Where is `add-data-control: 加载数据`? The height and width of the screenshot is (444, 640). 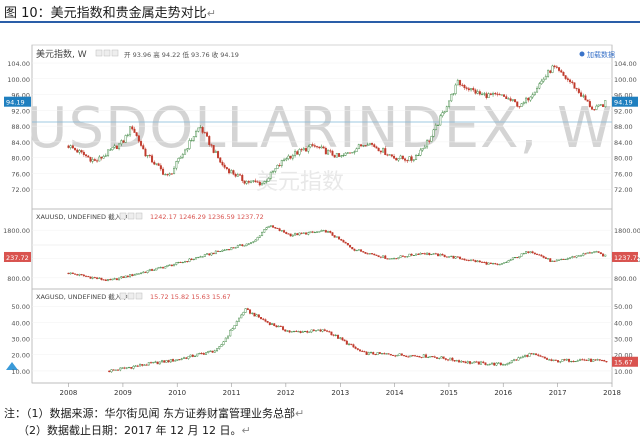
add-data-control: 加载数据 is located at coordinates (597, 54).